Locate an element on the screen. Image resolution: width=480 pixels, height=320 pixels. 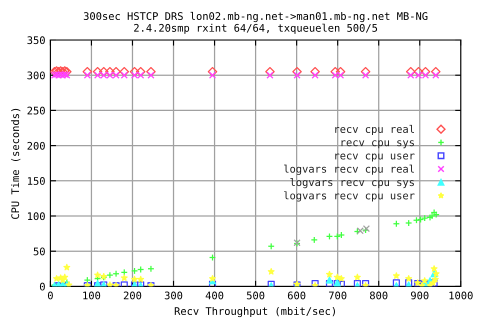
x-tick-label: 1000 is located at coordinates (461, 296).